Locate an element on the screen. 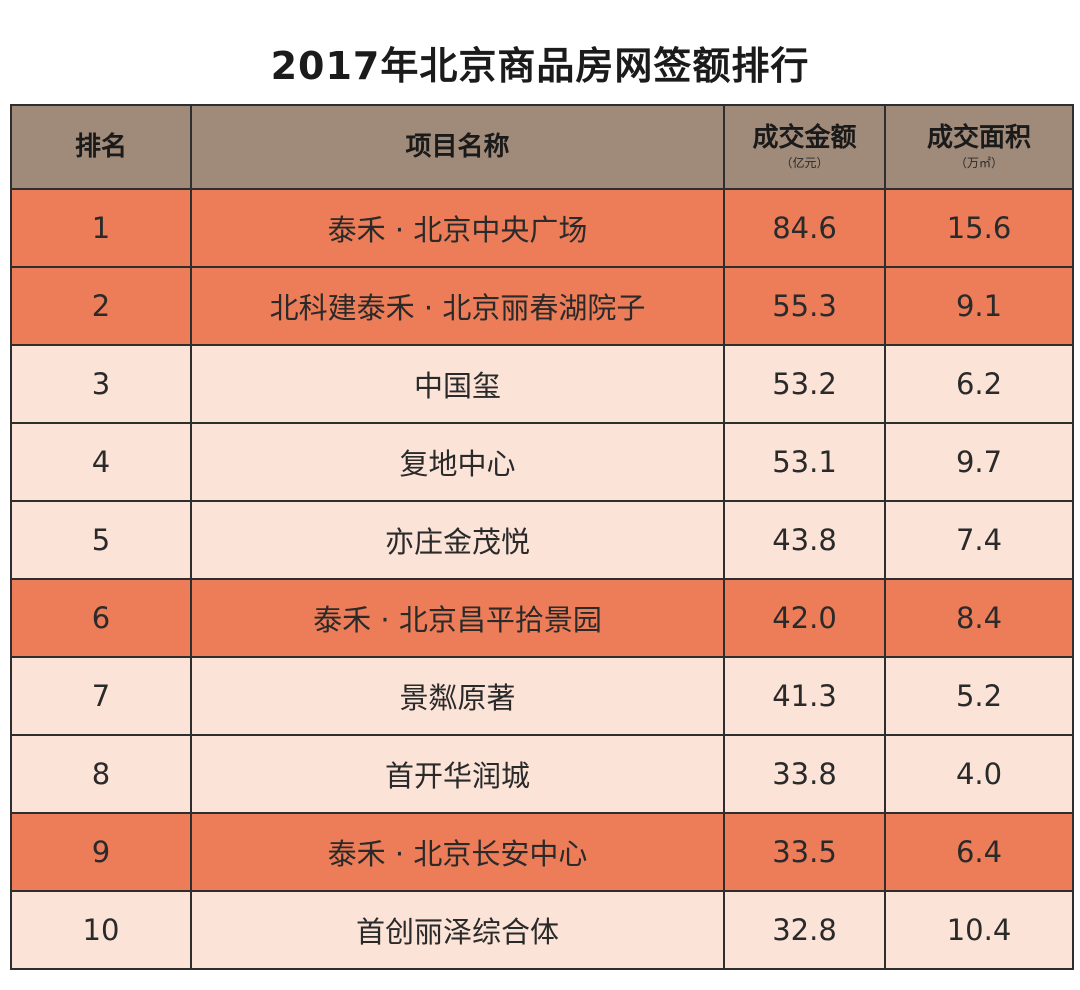 The width and height of the screenshot is (1080, 990). cell-project-name: 泰禾 · 北京昌平拾景园 is located at coordinates (457, 618).